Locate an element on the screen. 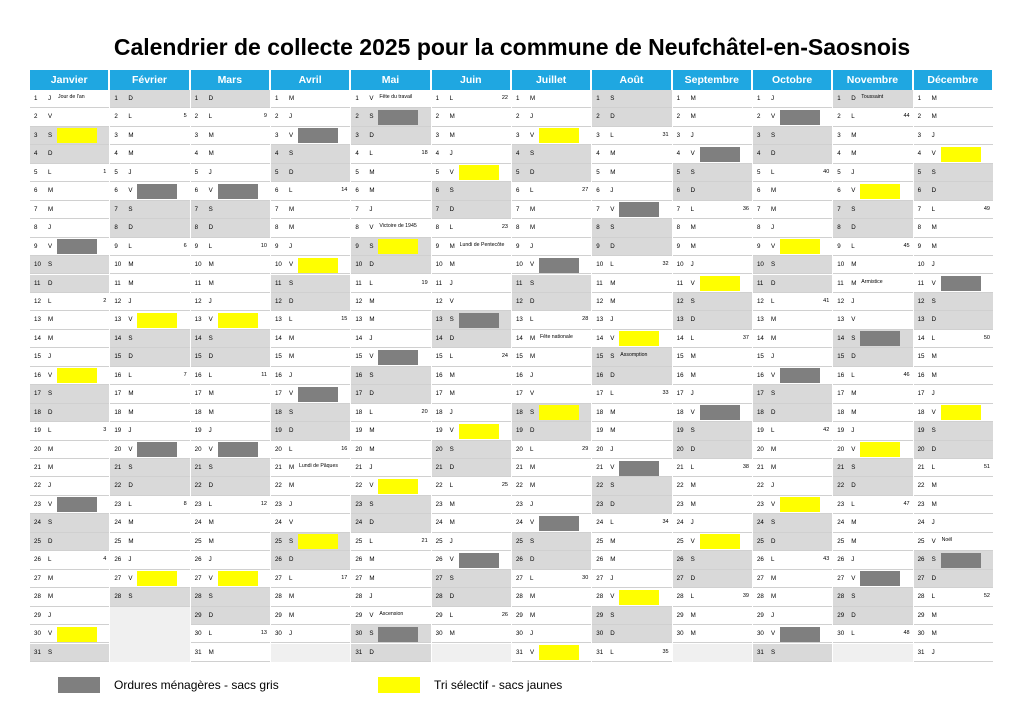  day-cell: 26 V is located at coordinates (471, 560).